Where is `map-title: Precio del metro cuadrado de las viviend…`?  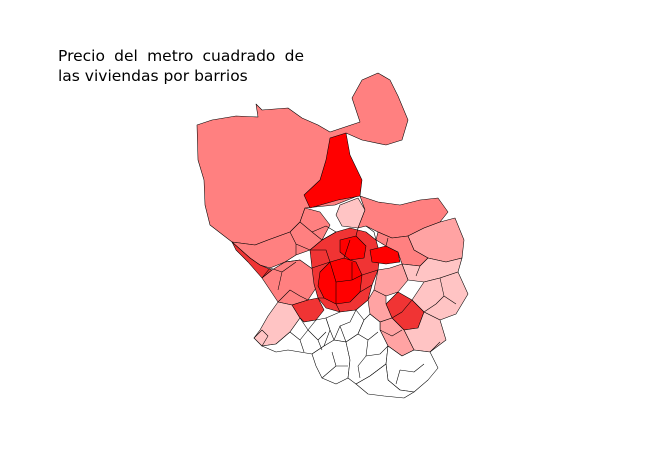
map-title: Precio del metro cuadrado de las viviend… is located at coordinates (188, 66).